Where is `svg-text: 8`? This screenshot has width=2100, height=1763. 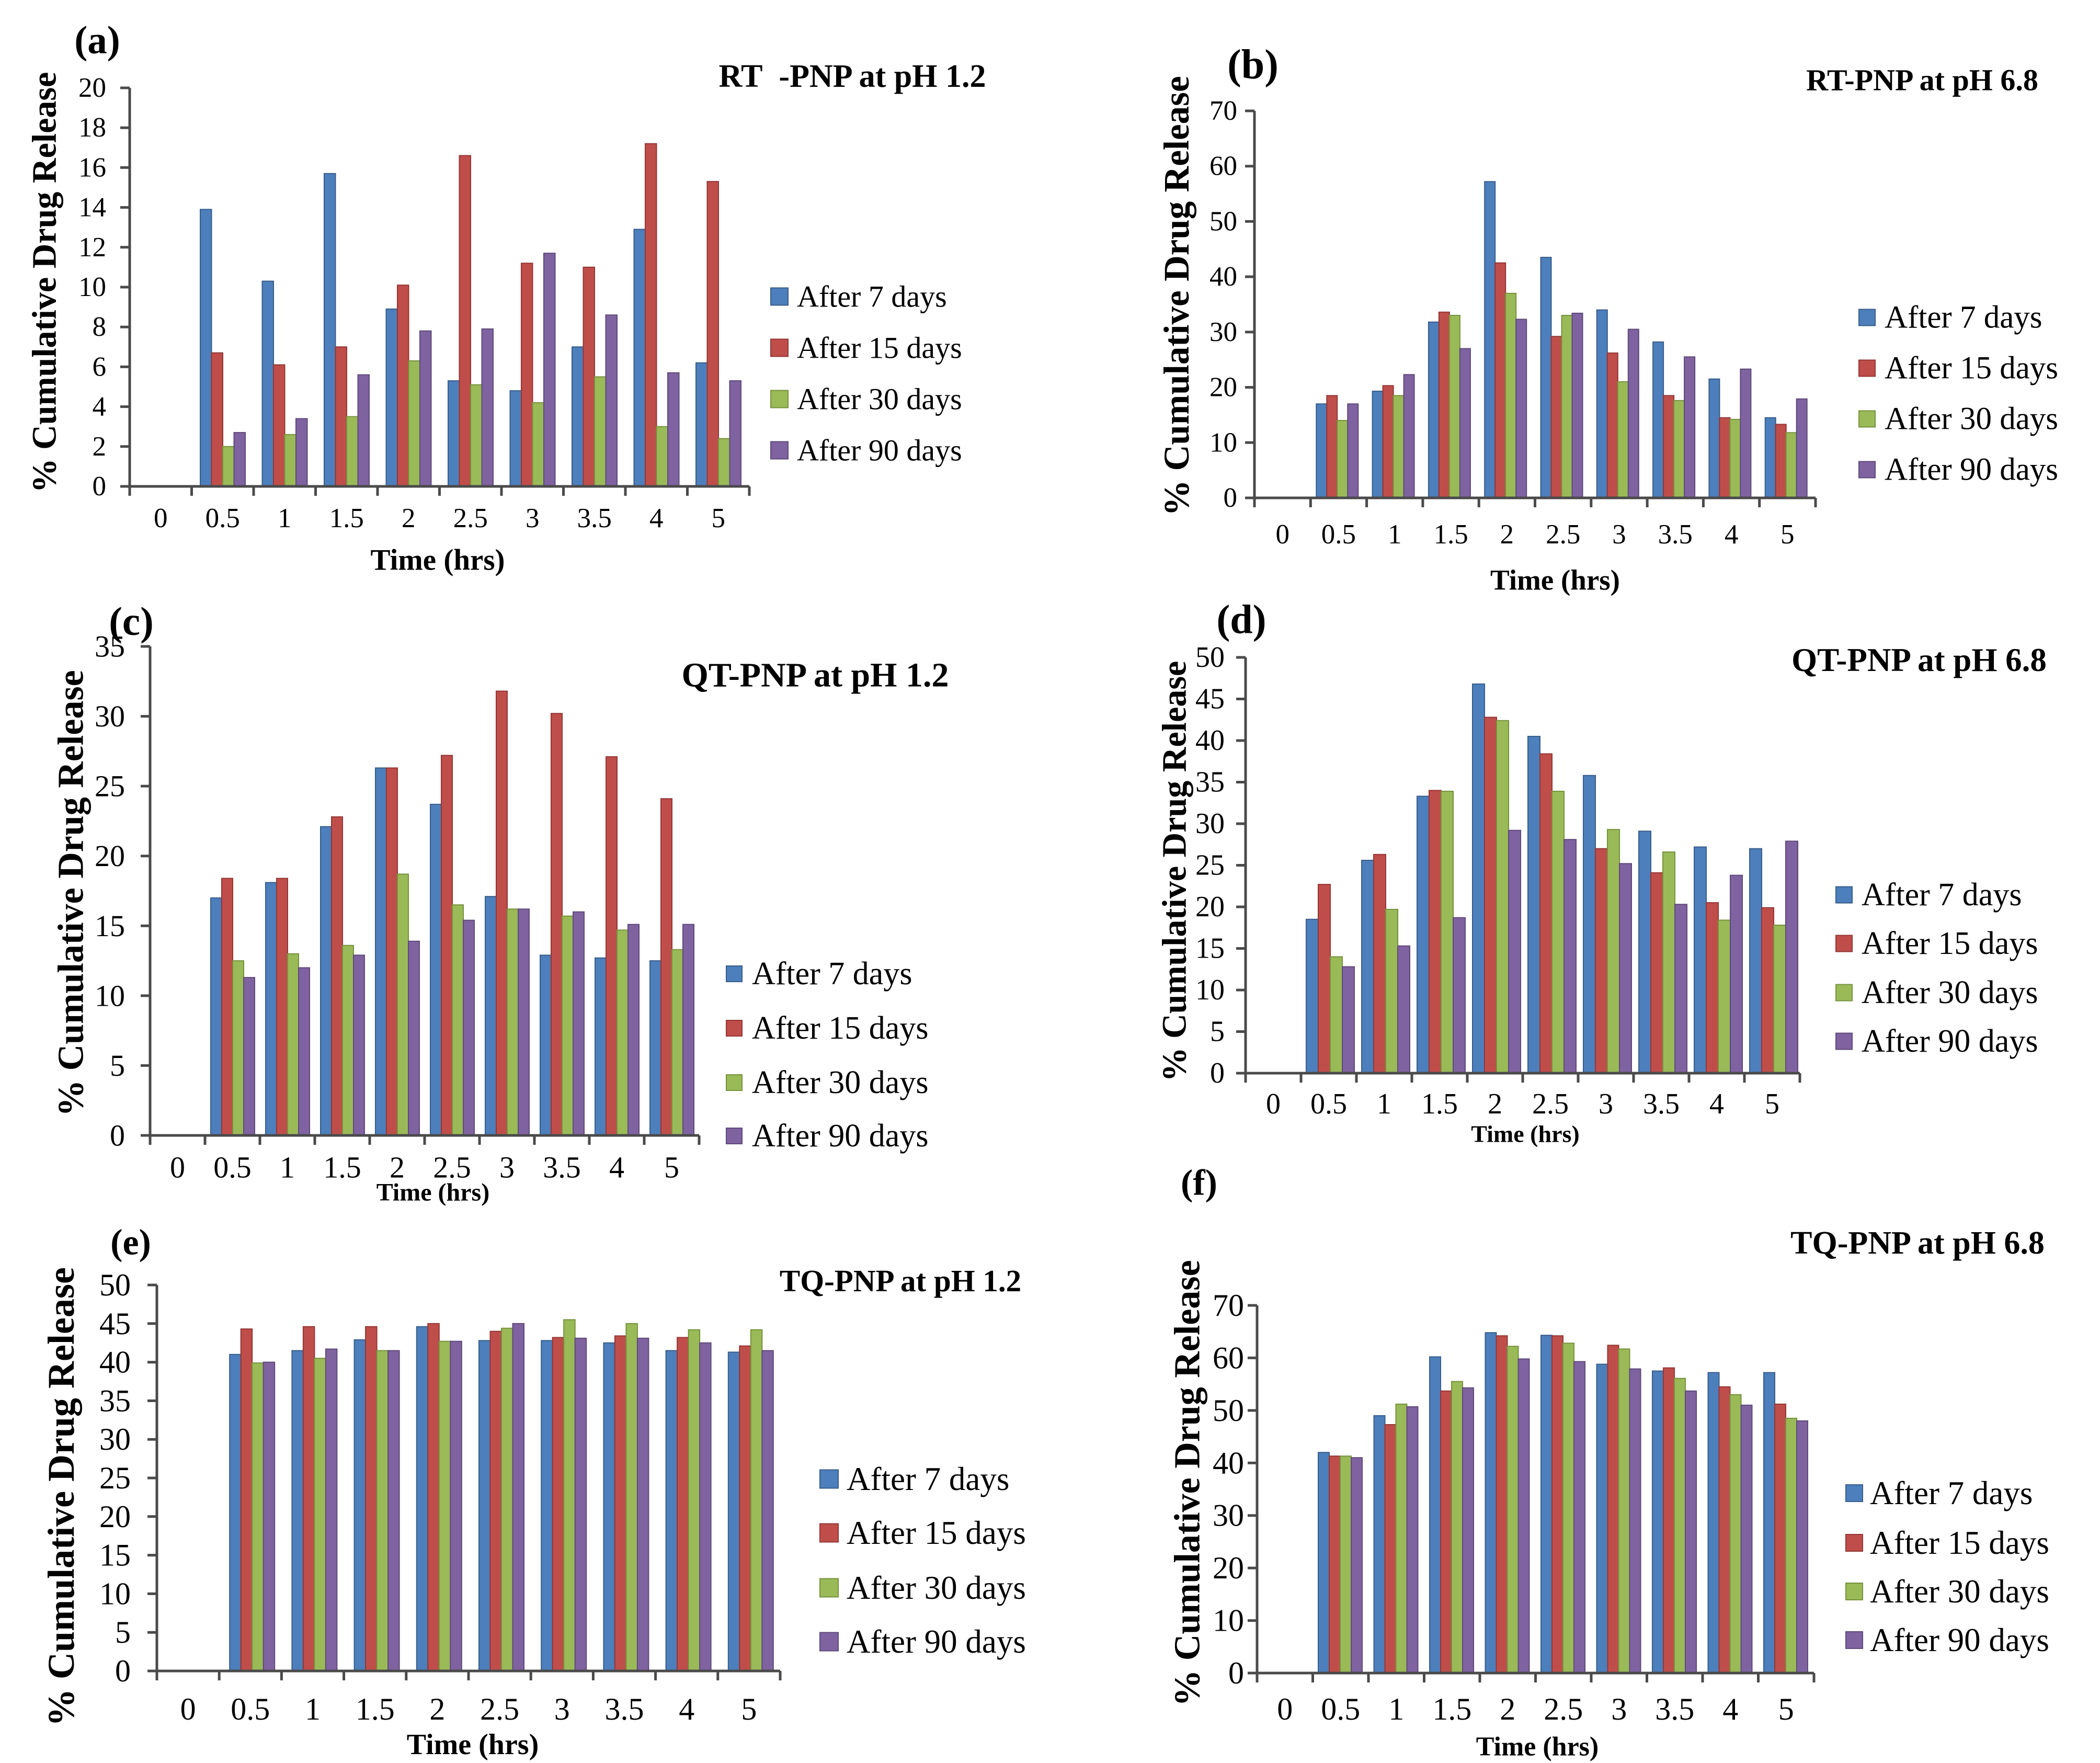
svg-text: 8 is located at coordinates (100, 327).